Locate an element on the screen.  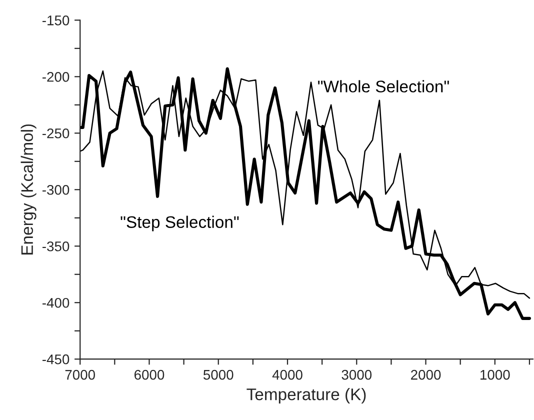
y-tick-label: -450 is located at coordinates (56, 359).